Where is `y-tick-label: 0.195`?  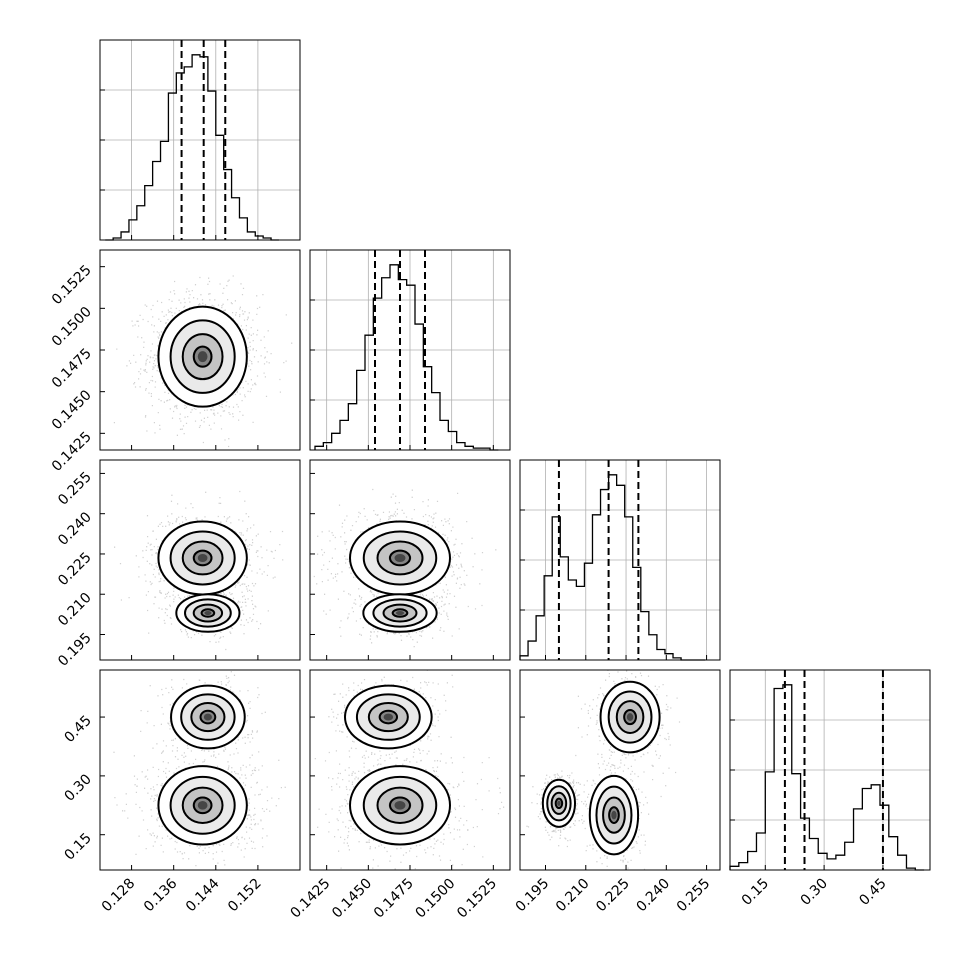
y-tick-label: 0.195 is located at coordinates (75, 650).